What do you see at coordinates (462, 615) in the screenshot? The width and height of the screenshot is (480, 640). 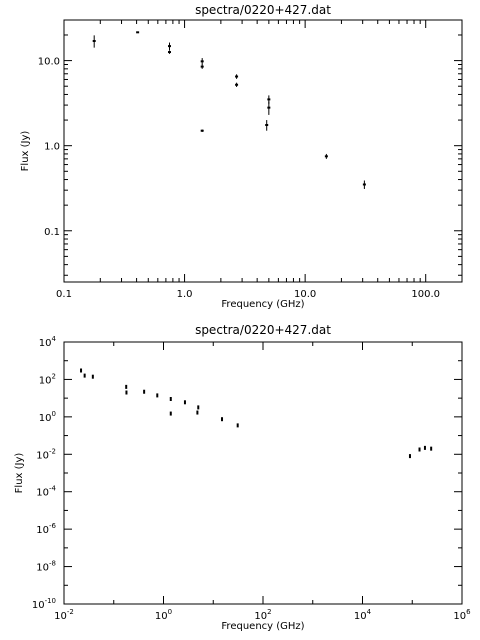 I see `x-tick-label-bottom: 10⁶` at bounding box center [462, 615].